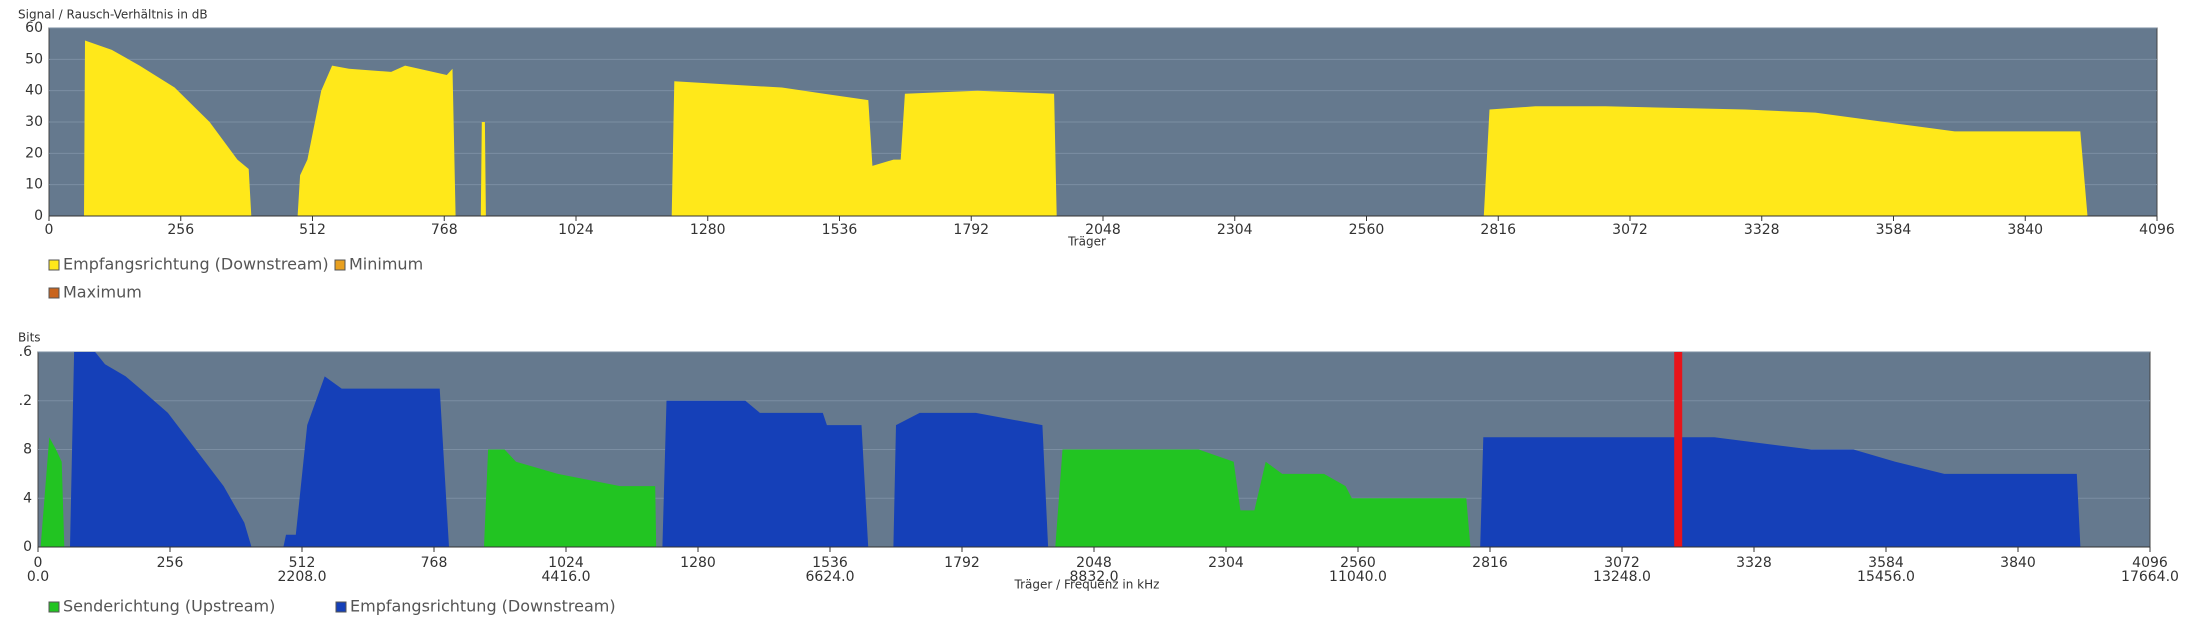  What do you see at coordinates (34, 91) in the screenshot?
I see `y-tick-label: 40` at bounding box center [34, 91].